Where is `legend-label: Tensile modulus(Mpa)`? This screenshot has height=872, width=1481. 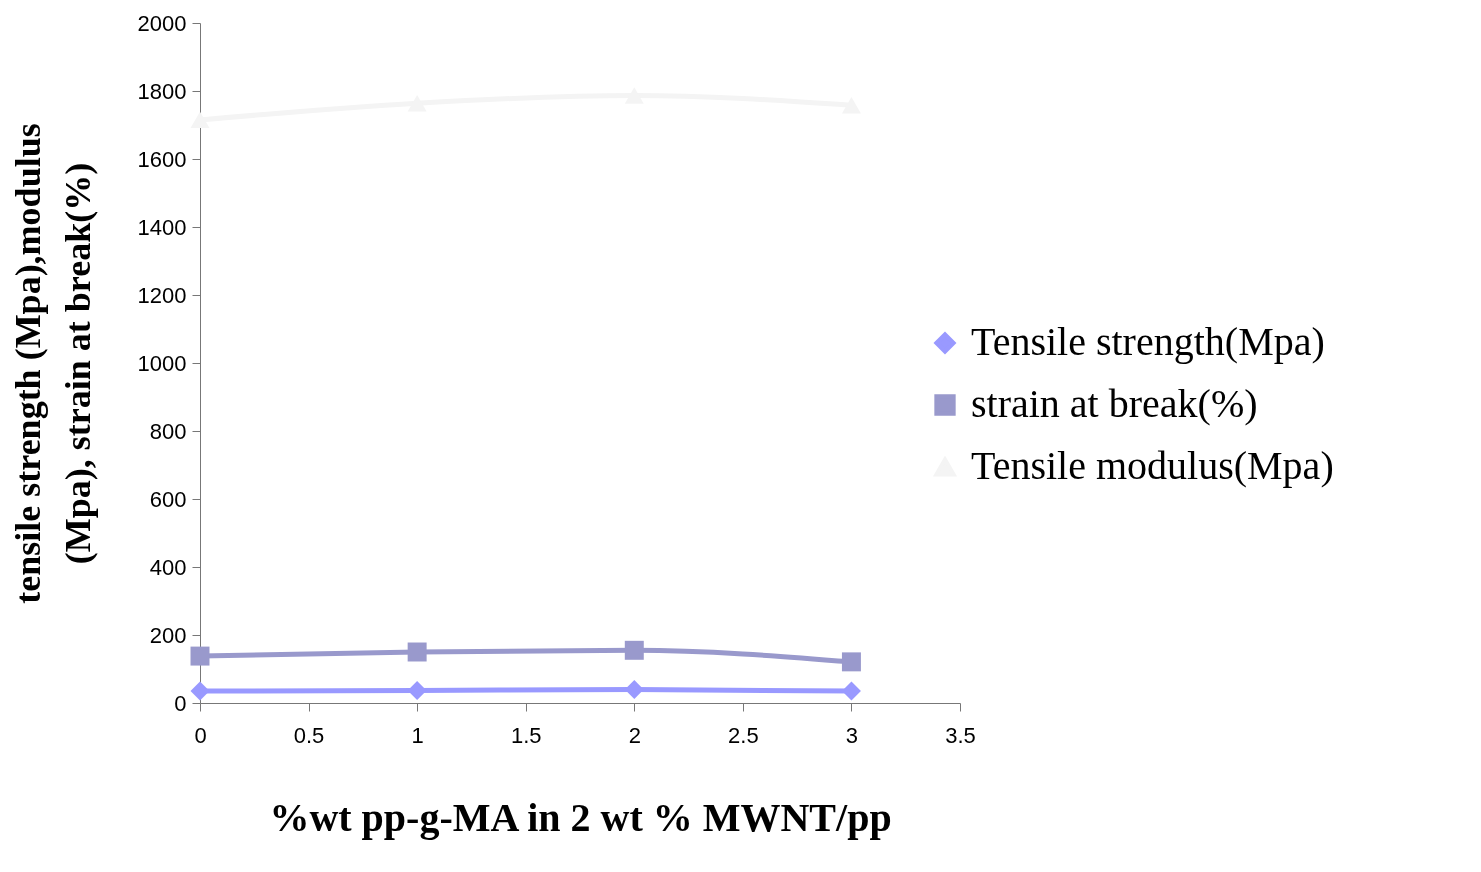
legend-label: Tensile modulus(Mpa) is located at coordinates (1152, 465).